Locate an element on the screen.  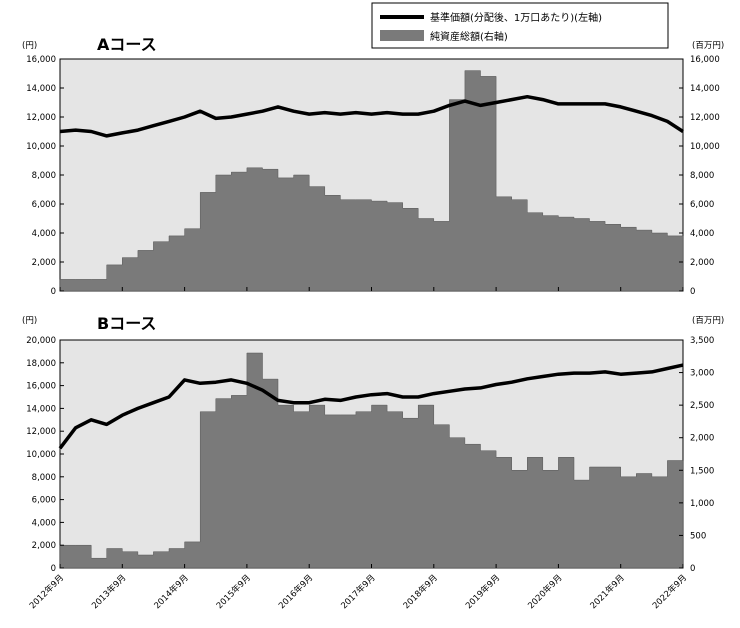
panel-a-left-tick-label: 4,000 is located at coordinates (44, 234).